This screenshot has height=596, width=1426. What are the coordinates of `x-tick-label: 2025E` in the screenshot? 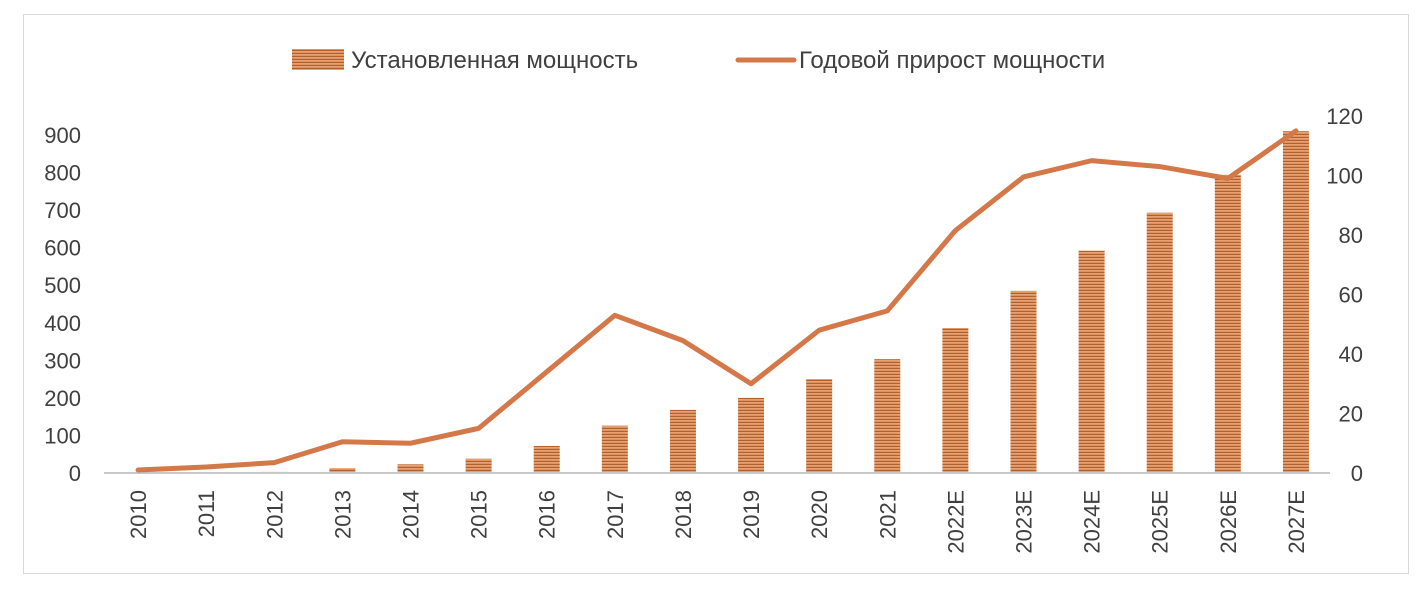 It's located at (1160, 522).